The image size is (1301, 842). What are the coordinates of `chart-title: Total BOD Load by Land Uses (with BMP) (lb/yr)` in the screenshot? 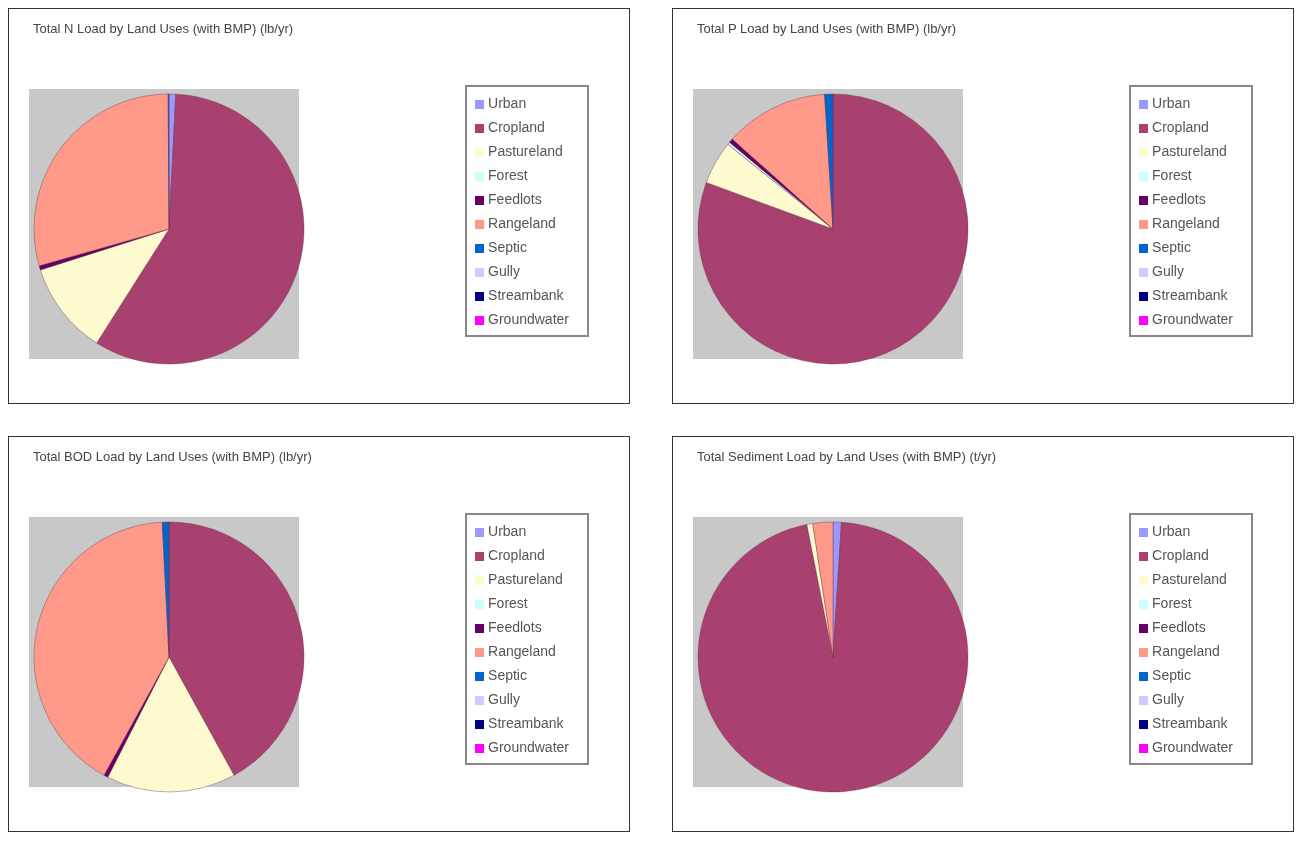 It's located at (172, 456).